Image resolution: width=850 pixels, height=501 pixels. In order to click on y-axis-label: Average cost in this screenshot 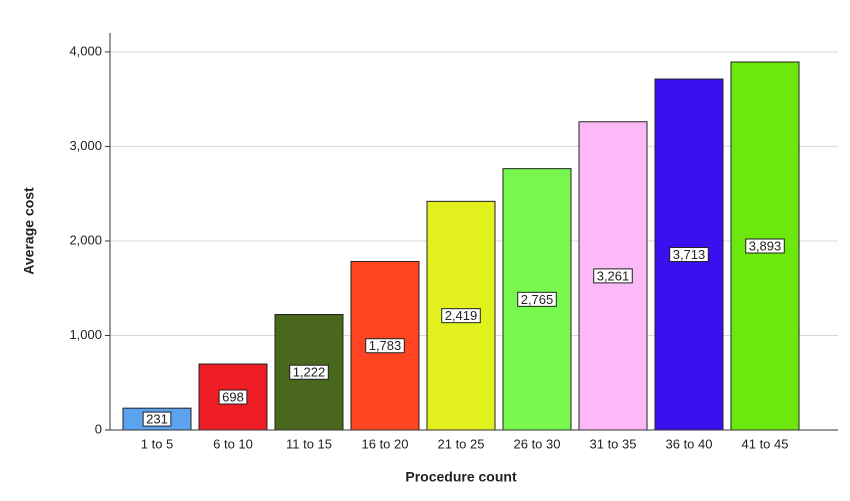, I will do `click(29, 231)`.